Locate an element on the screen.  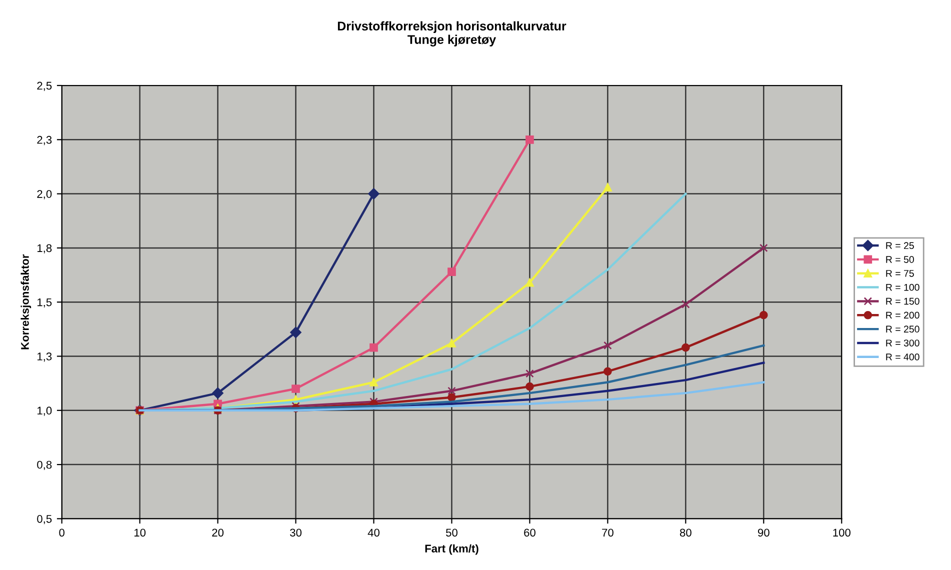
y-tick-label: 1,5 is located at coordinates (44, 303).